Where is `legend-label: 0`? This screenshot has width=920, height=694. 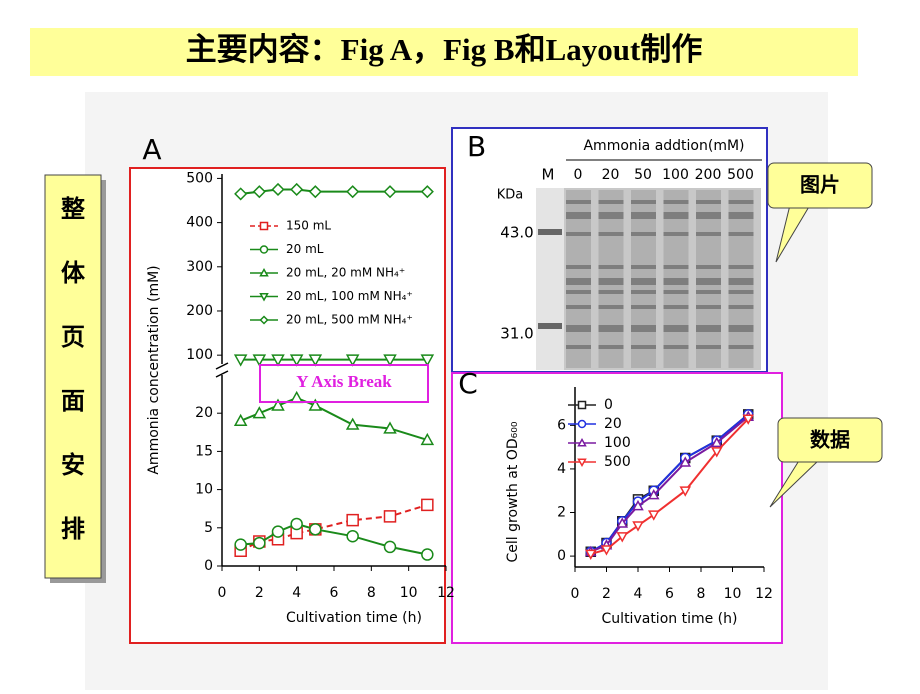 legend-label: 0 is located at coordinates (608, 405).